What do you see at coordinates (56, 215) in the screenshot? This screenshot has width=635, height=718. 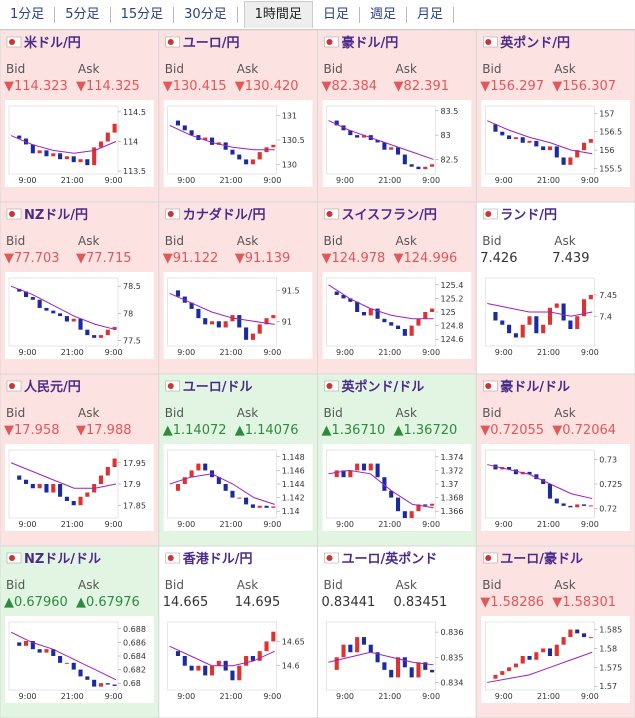 I see `pair-title: NZドル/円` at bounding box center [56, 215].